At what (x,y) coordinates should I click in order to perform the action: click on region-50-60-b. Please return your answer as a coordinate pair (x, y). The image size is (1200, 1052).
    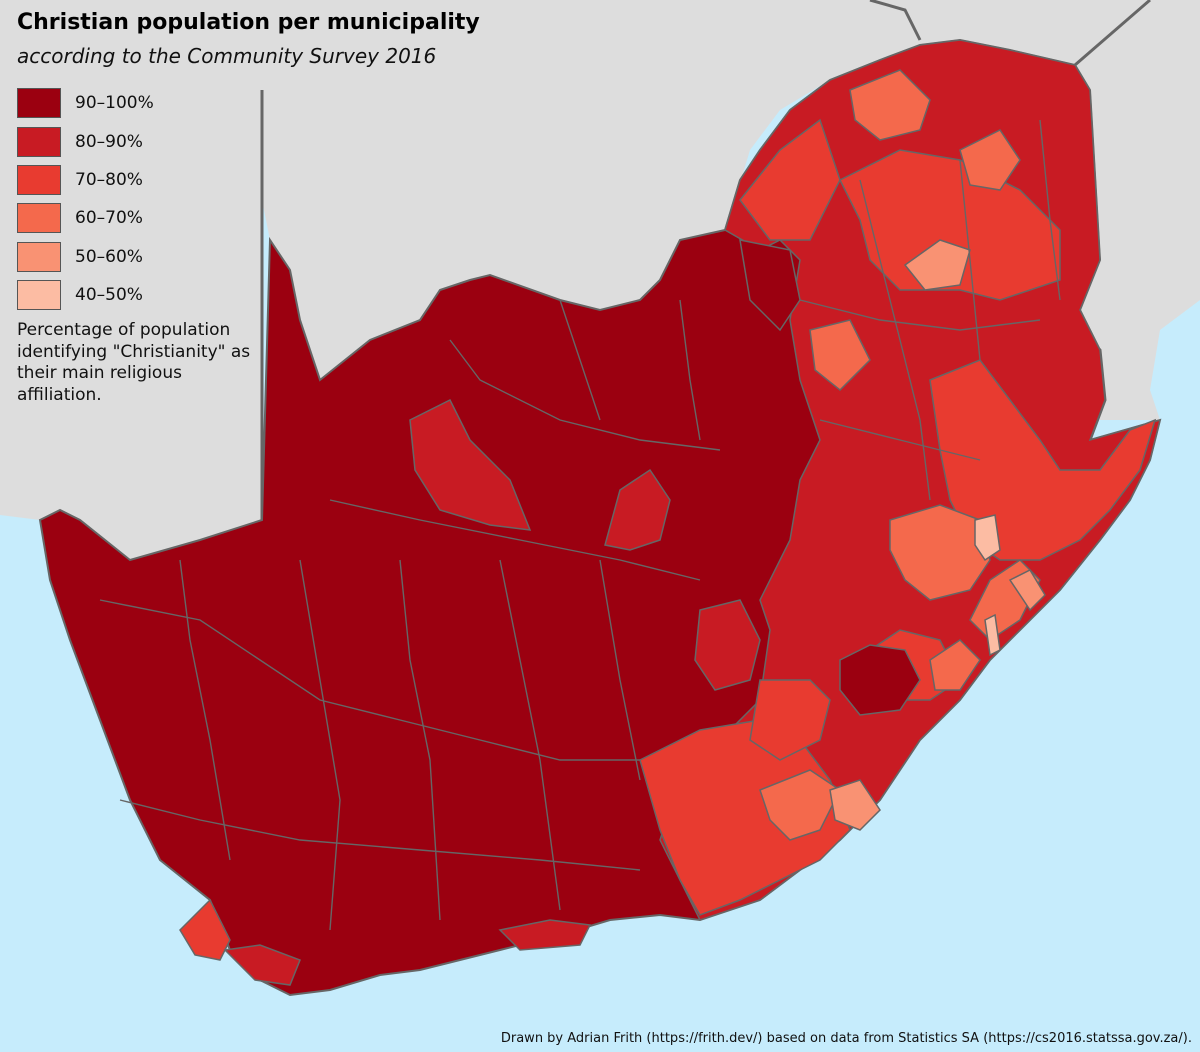
    Looking at the image, I should click on (855, 805).